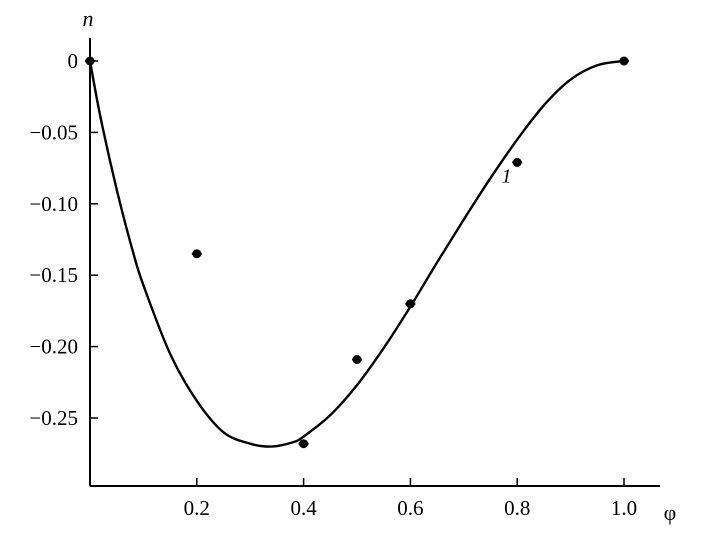  Describe the element at coordinates (670, 512) in the screenshot. I see `x-axis-title: φ` at that location.